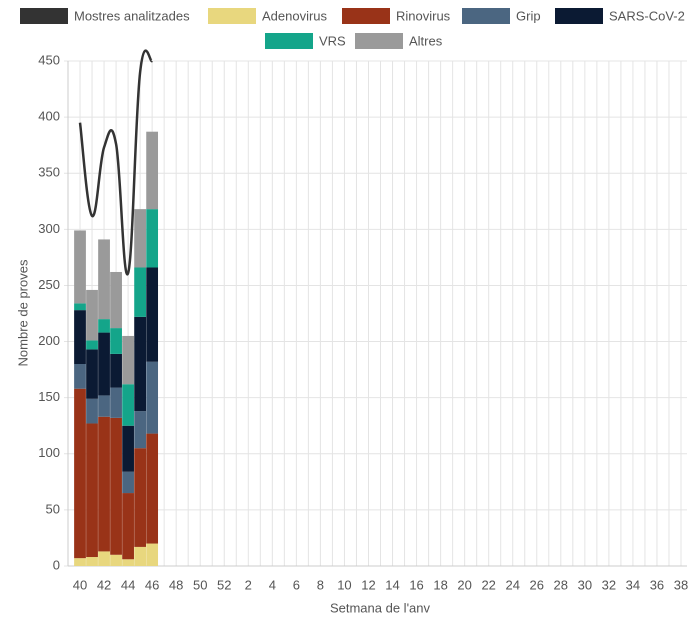  What do you see at coordinates (512, 584) in the screenshot?
I see `x-tick-label: 24` at bounding box center [512, 584].